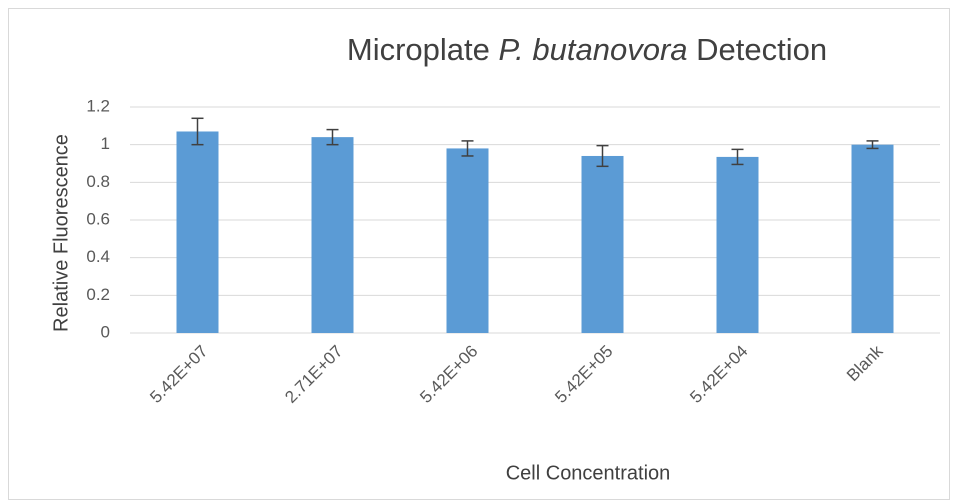 This screenshot has height=504, width=958. I want to click on y-tick-label: 1.2, so click(98, 105).